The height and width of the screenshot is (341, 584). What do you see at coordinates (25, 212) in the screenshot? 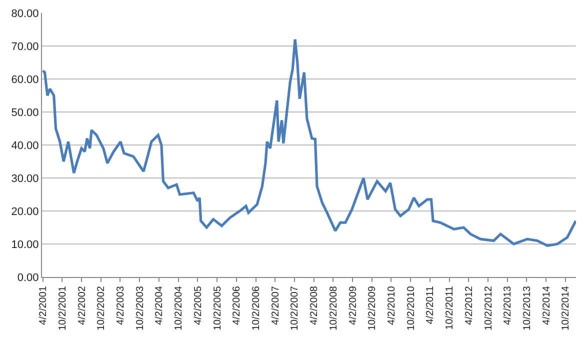
I see `y-tick-label: 20.00` at bounding box center [25, 212].